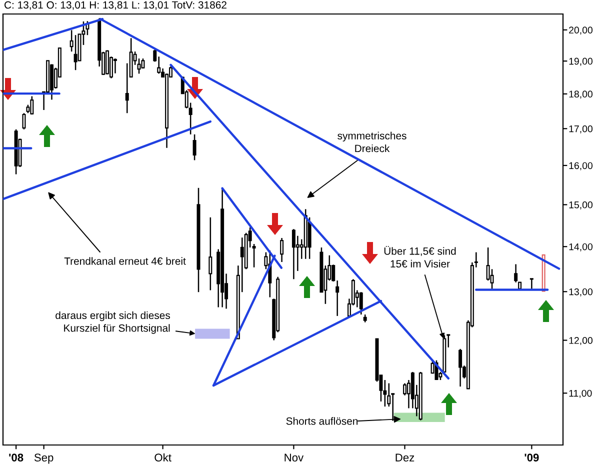 This screenshot has width=595, height=476. Describe the element at coordinates (581, 30) in the screenshot. I see `y-tick-label: 20,00` at that location.